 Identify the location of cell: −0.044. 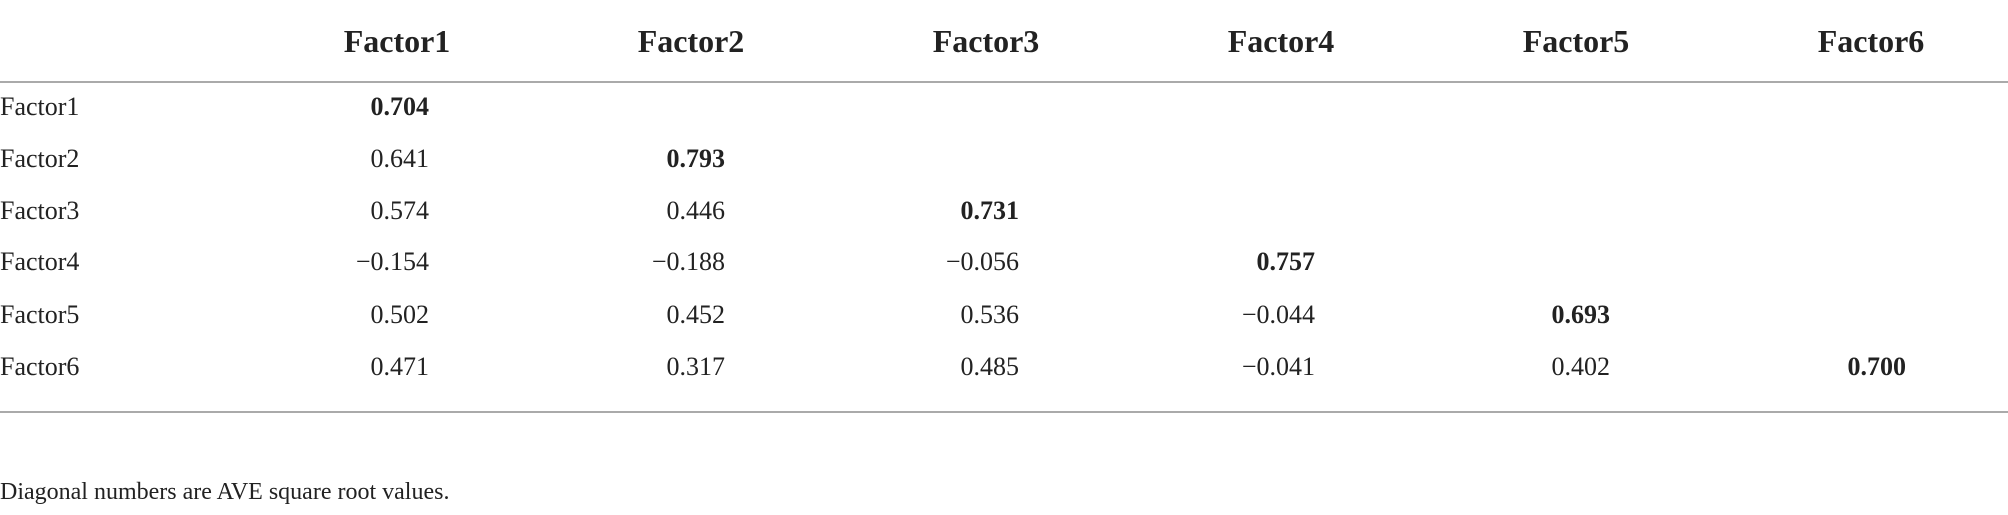
(1278, 314).